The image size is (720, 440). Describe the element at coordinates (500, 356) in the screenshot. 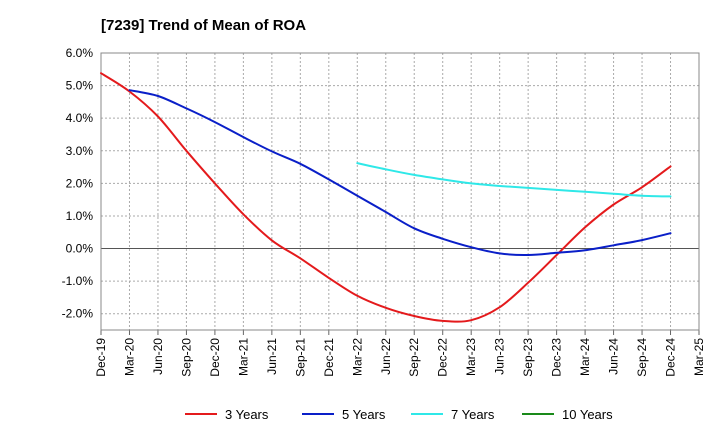

I see `x-tick-label: Jun-23` at that location.